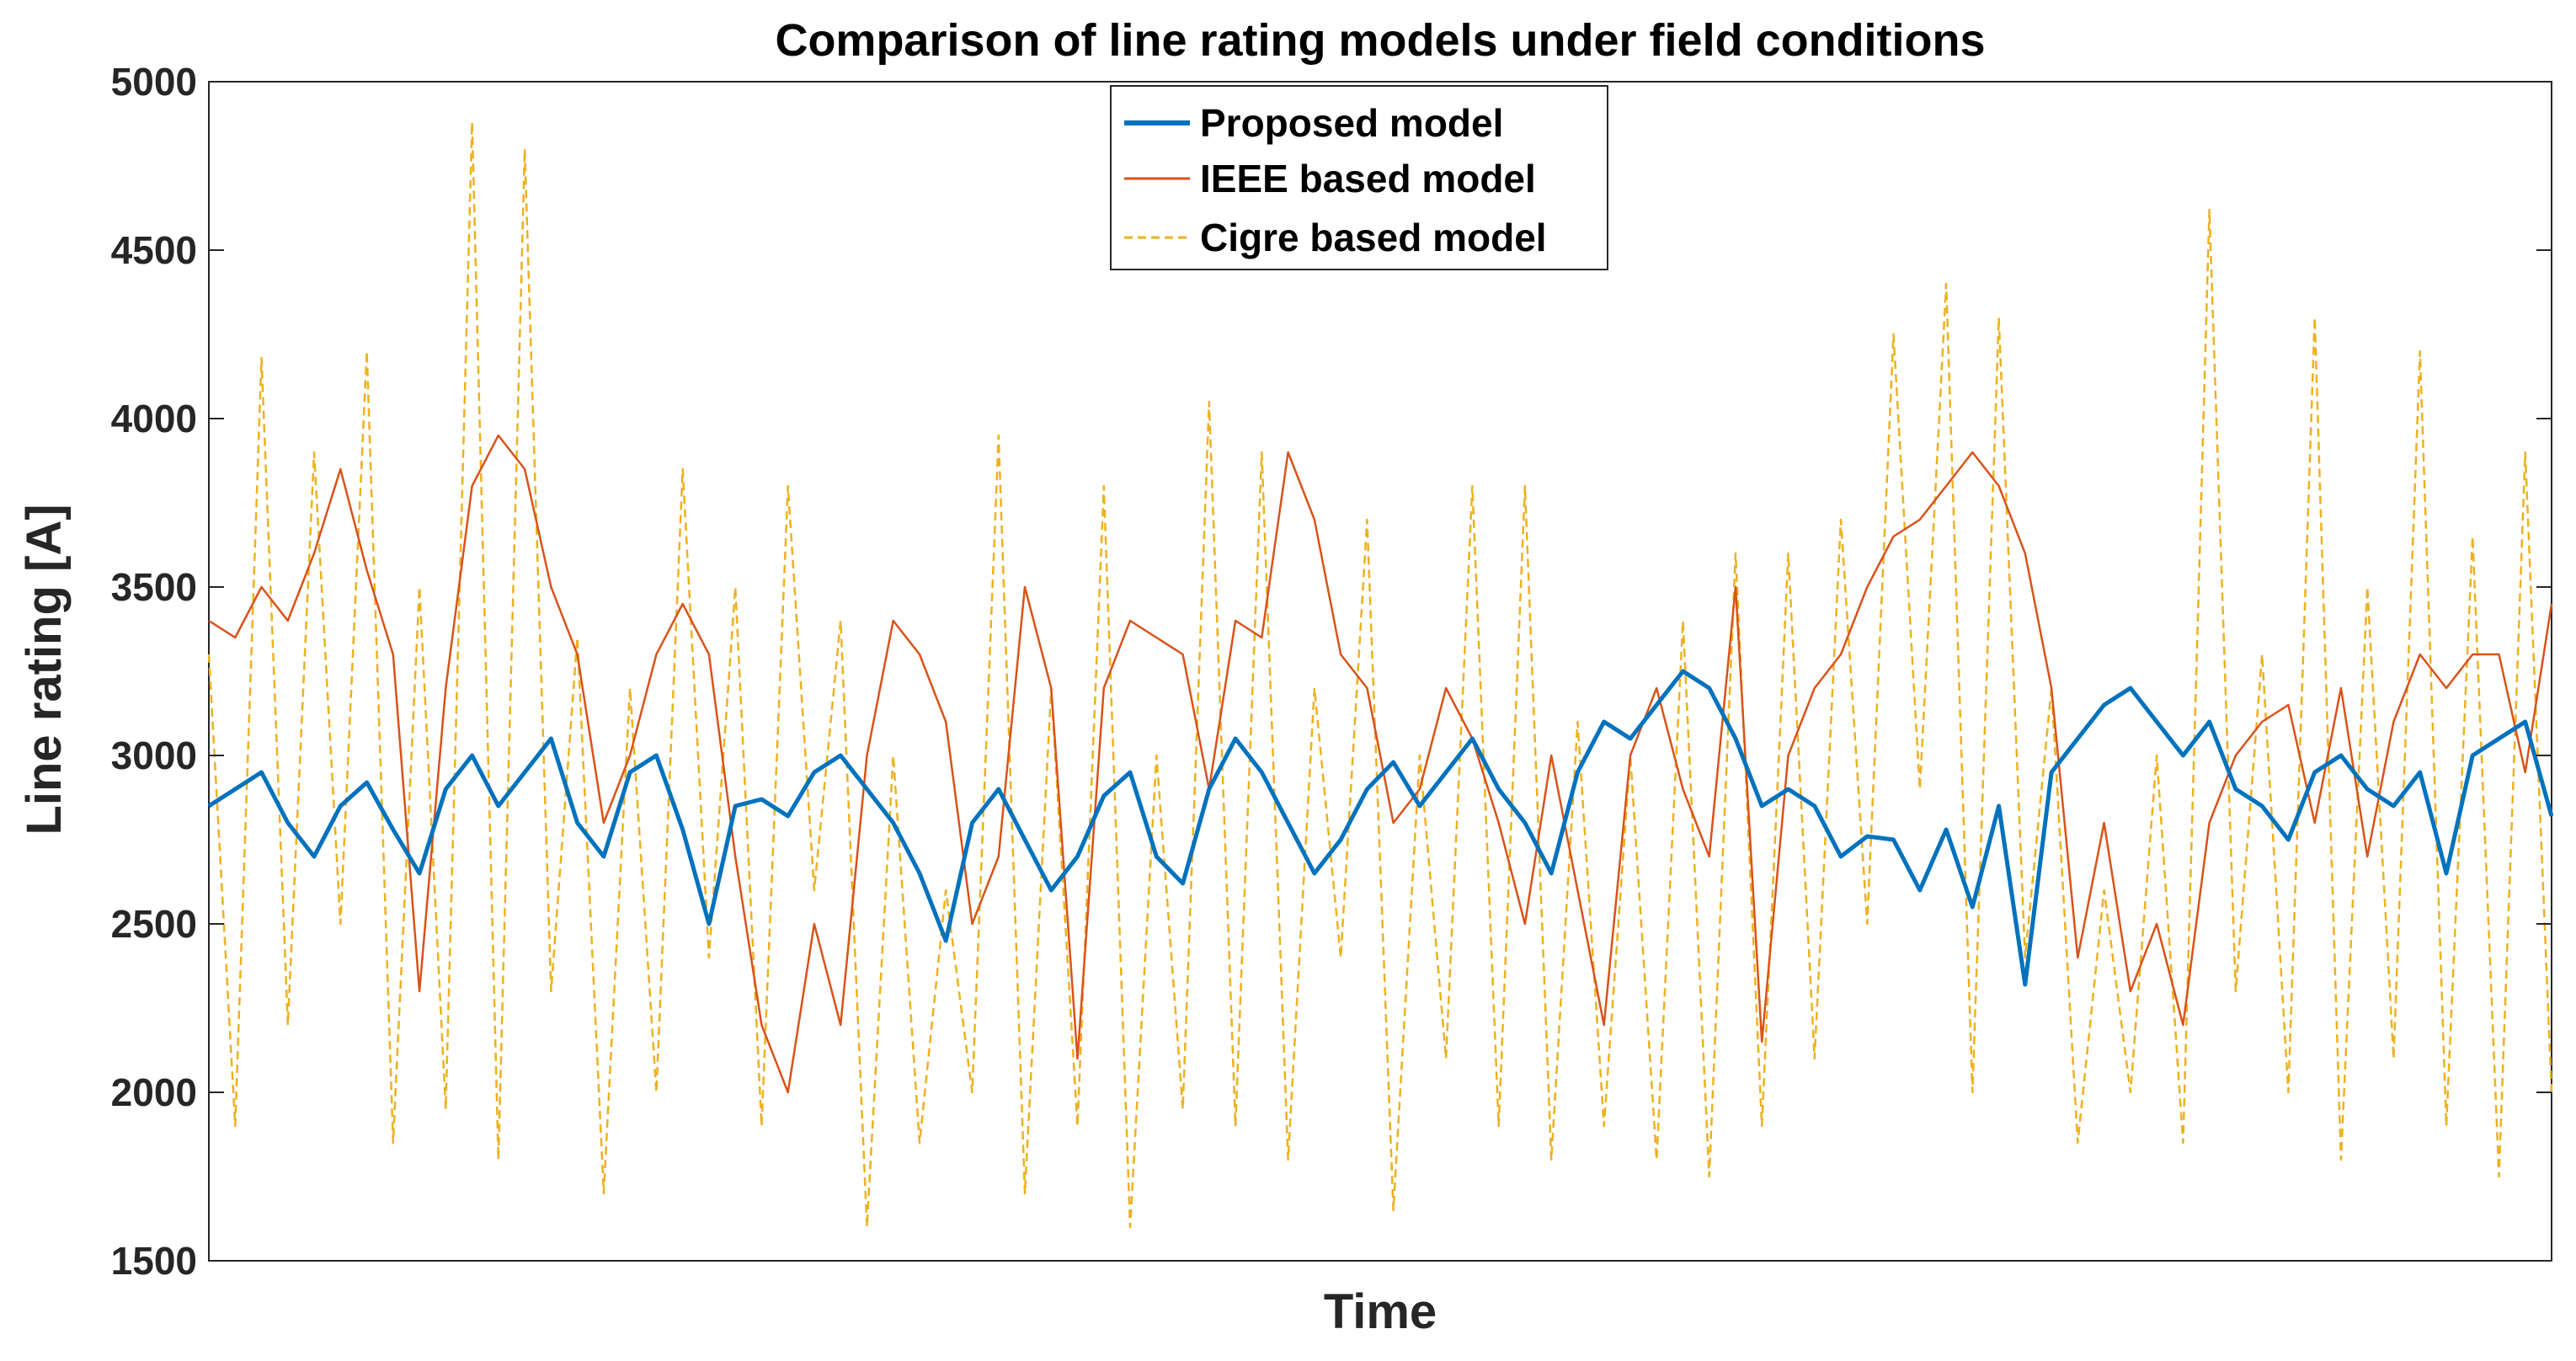 This screenshot has height=1361, width=2576. Describe the element at coordinates (1351, 123) in the screenshot. I see `legend-label-proposed: Proposed model` at that location.